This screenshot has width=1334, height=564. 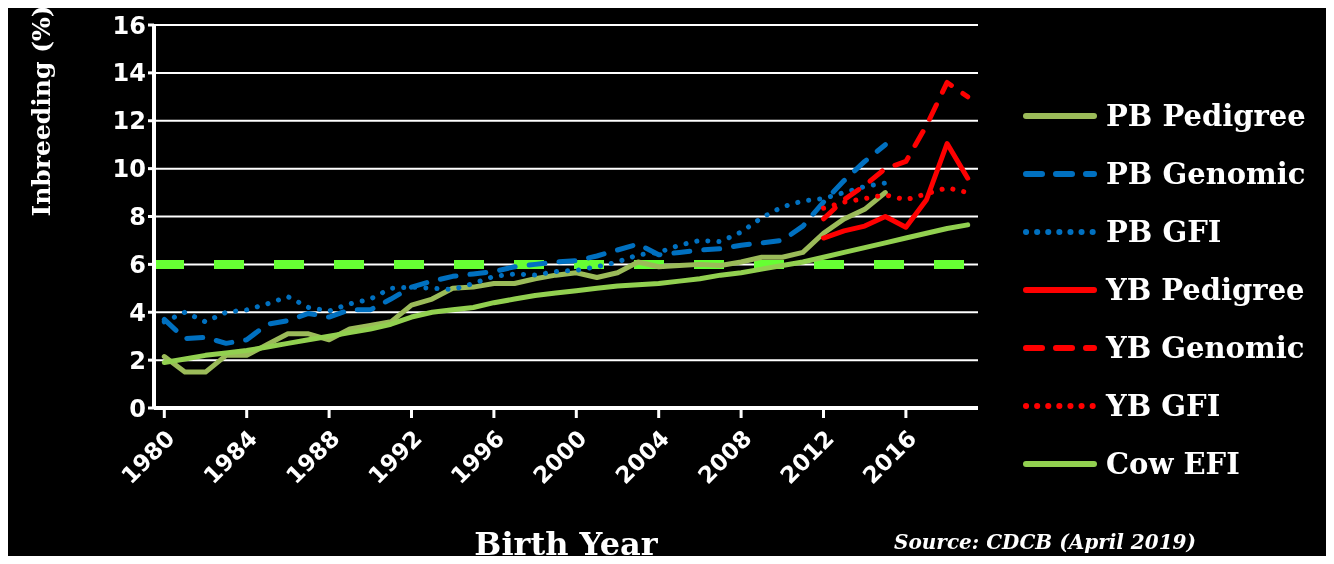 What do you see at coordinates (1164, 232) in the screenshot?
I see `legend-label: PB GFI` at bounding box center [1164, 232].